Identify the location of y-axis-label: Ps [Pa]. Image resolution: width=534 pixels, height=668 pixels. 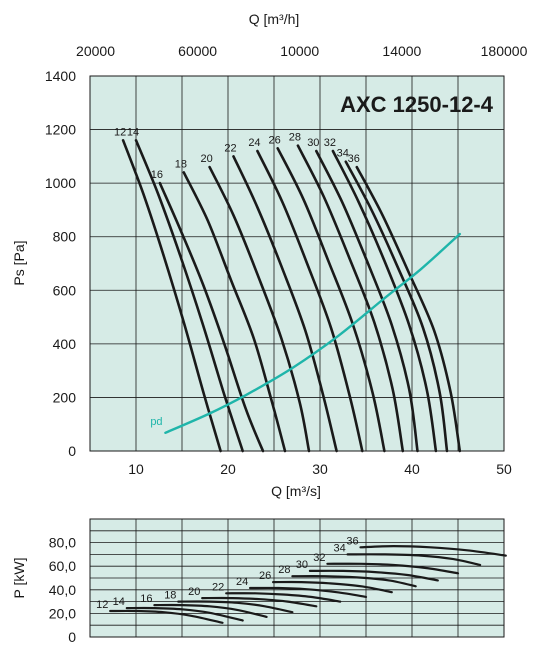
(19, 262).